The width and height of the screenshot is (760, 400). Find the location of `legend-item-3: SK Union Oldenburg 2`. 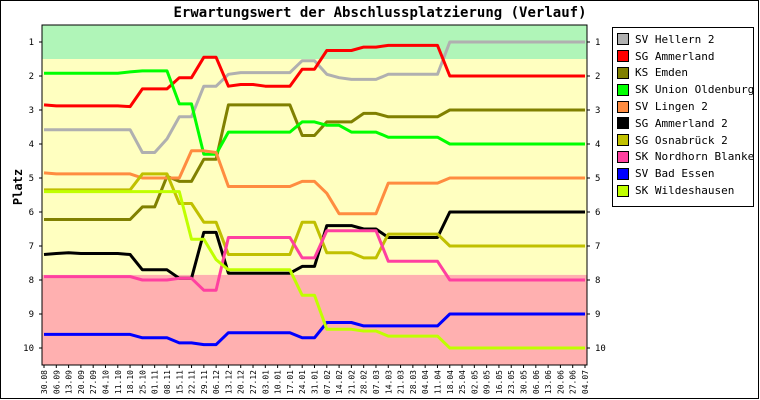

legend-item-3: SK Union Oldenburg 2 is located at coordinates (688, 89).